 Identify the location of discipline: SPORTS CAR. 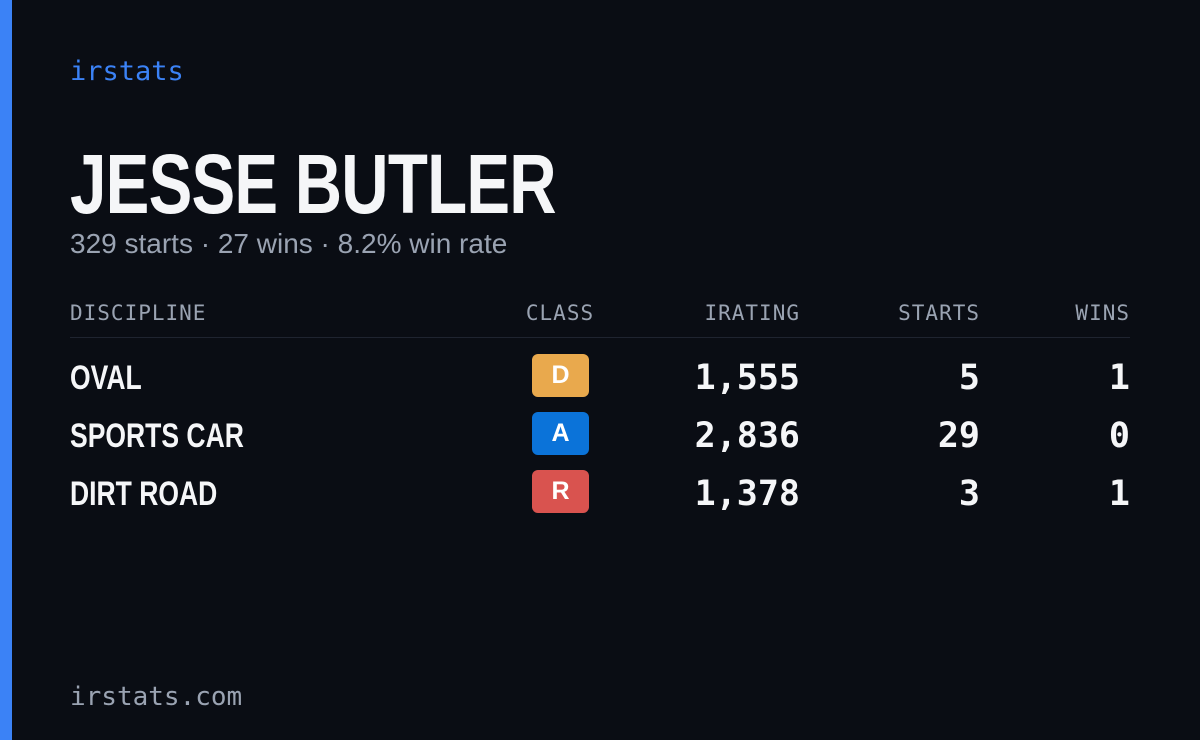
(157, 436).